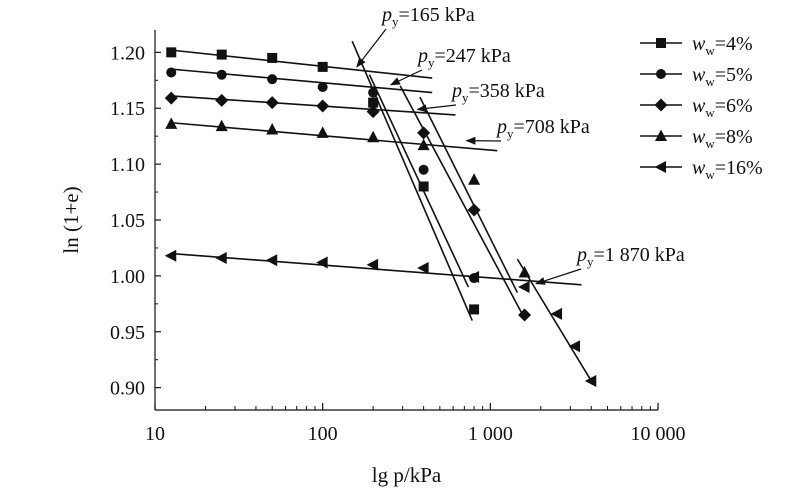 This screenshot has height=494, width=800. Describe the element at coordinates (127, 333) in the screenshot. I see `y-tick-label: 0.95` at that location.